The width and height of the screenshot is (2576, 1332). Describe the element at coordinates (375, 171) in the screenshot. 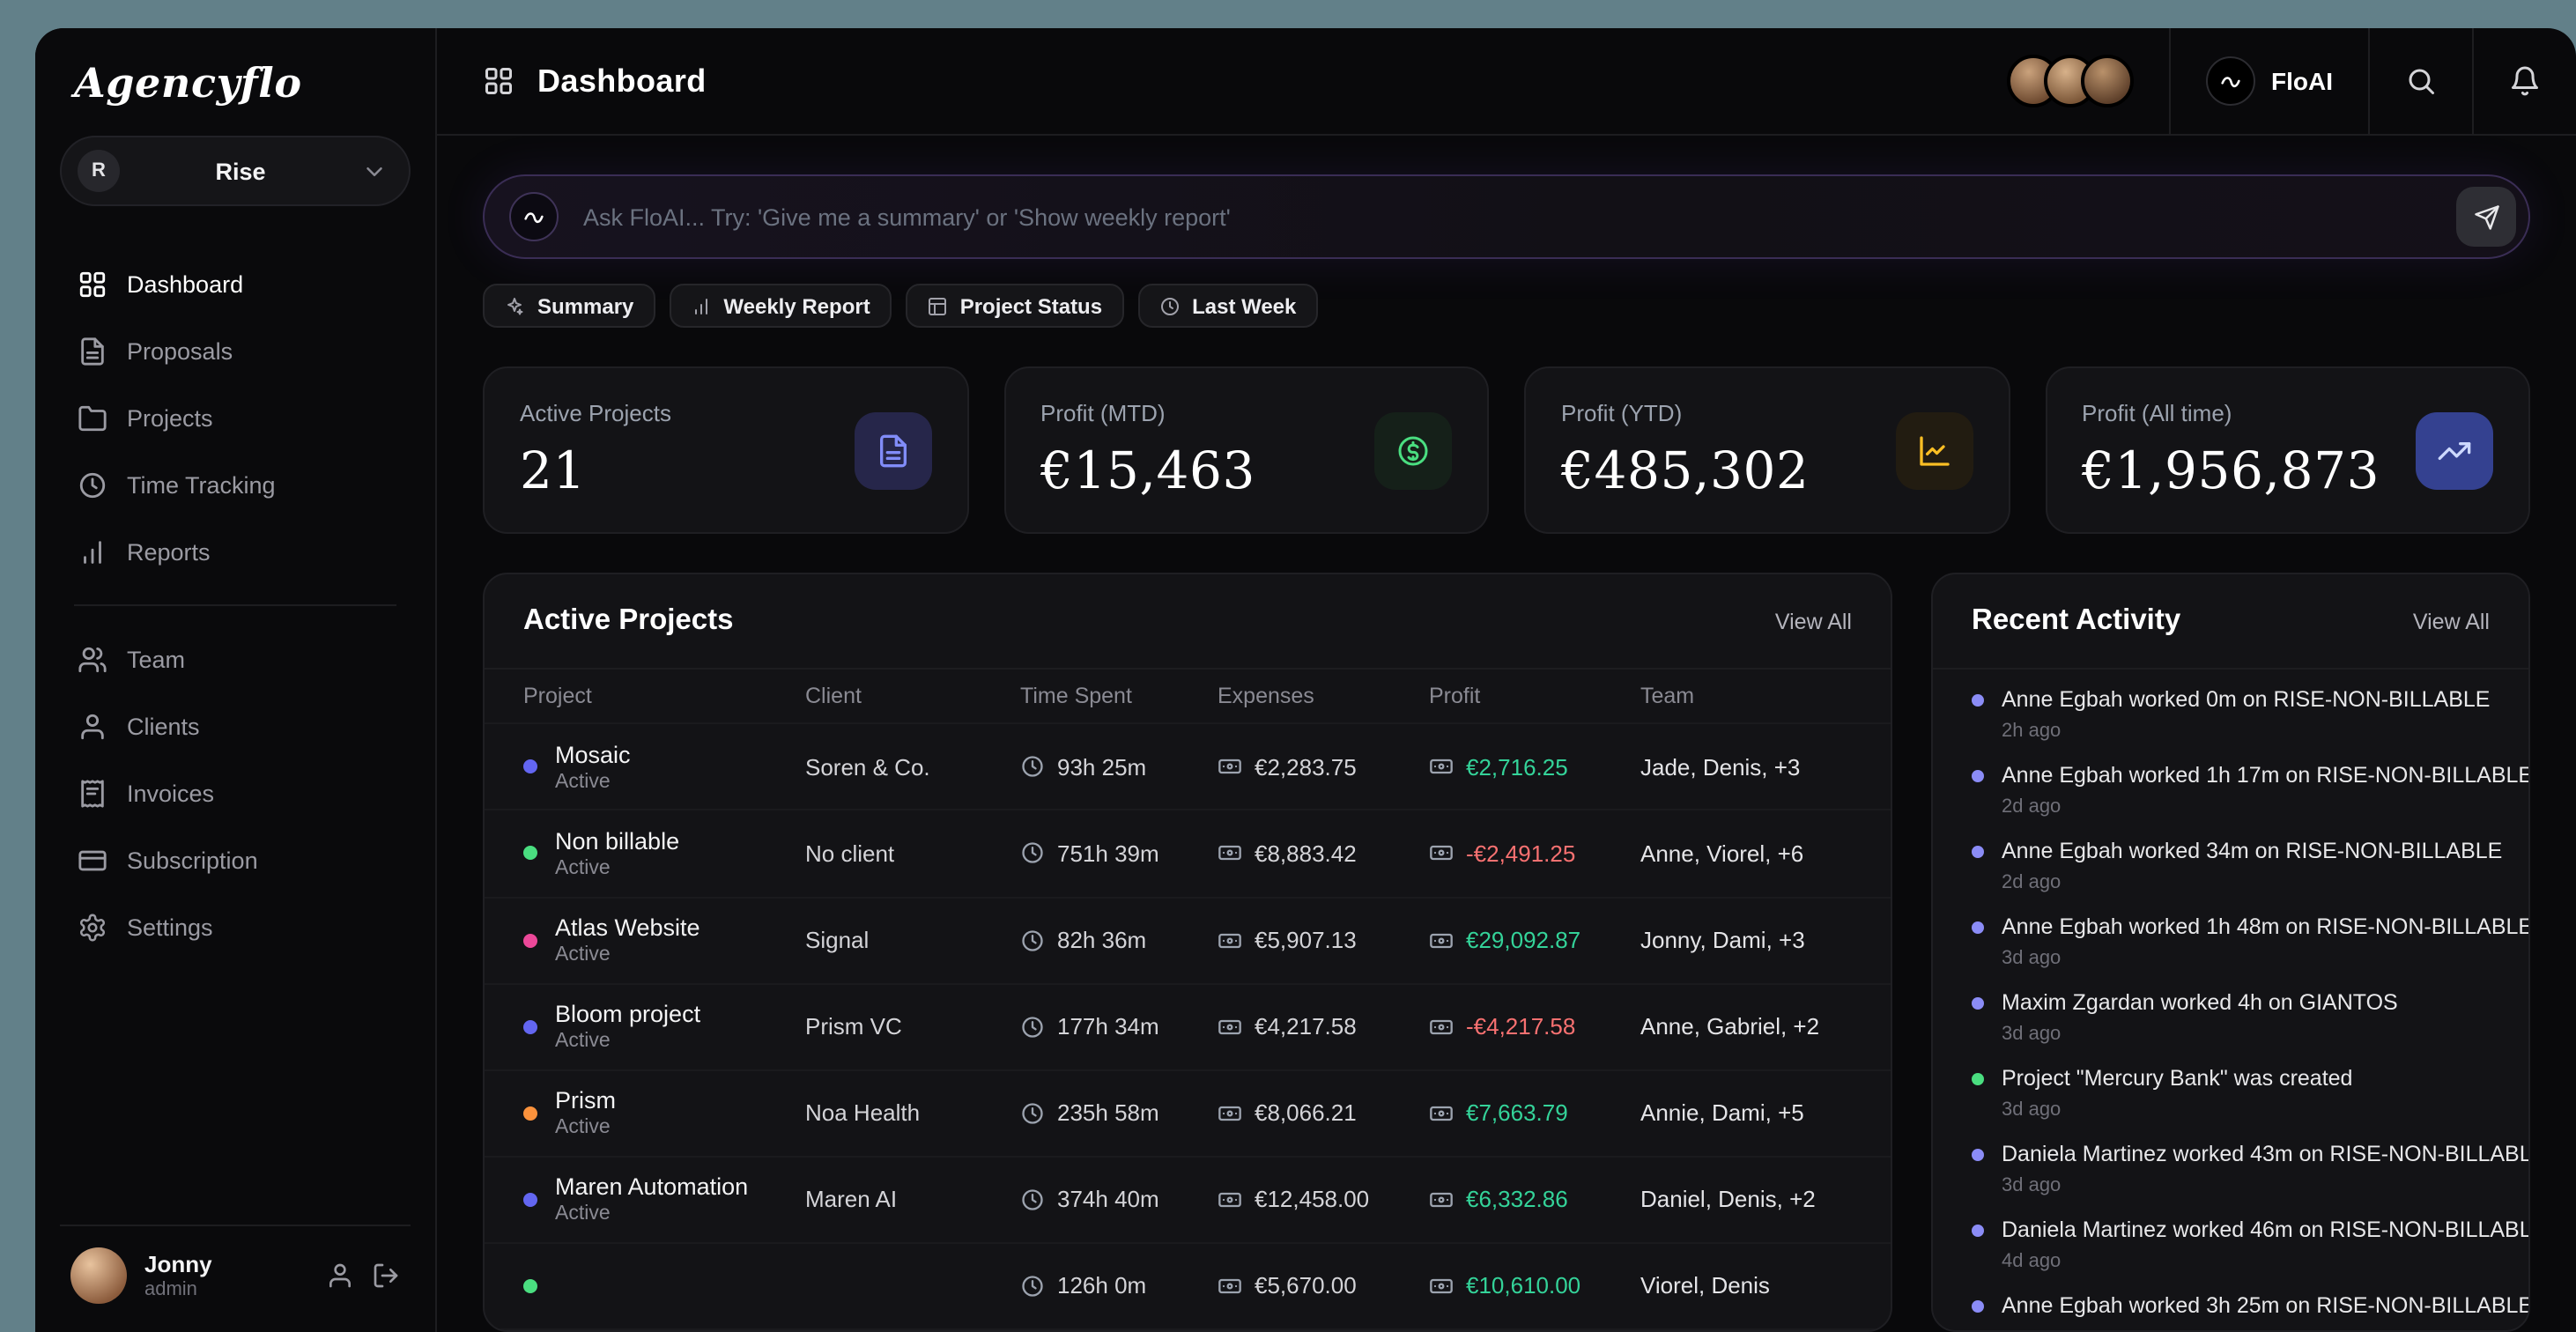

I see `chevron-down-icon` at that location.